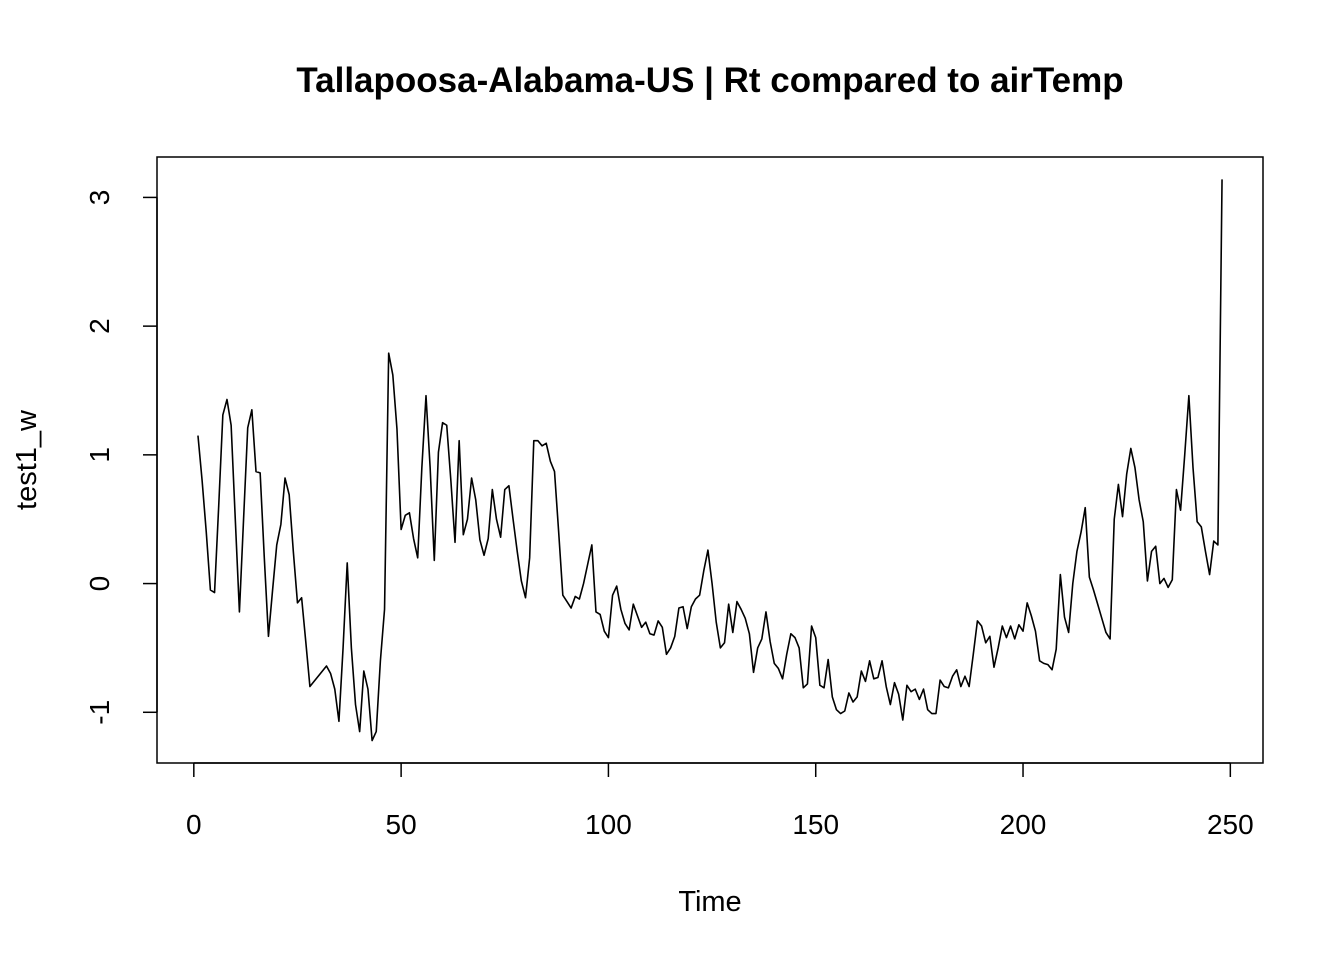 This screenshot has height=960, width=1344. What do you see at coordinates (1023, 824) in the screenshot?
I see `x-tick-label: 200` at bounding box center [1023, 824].